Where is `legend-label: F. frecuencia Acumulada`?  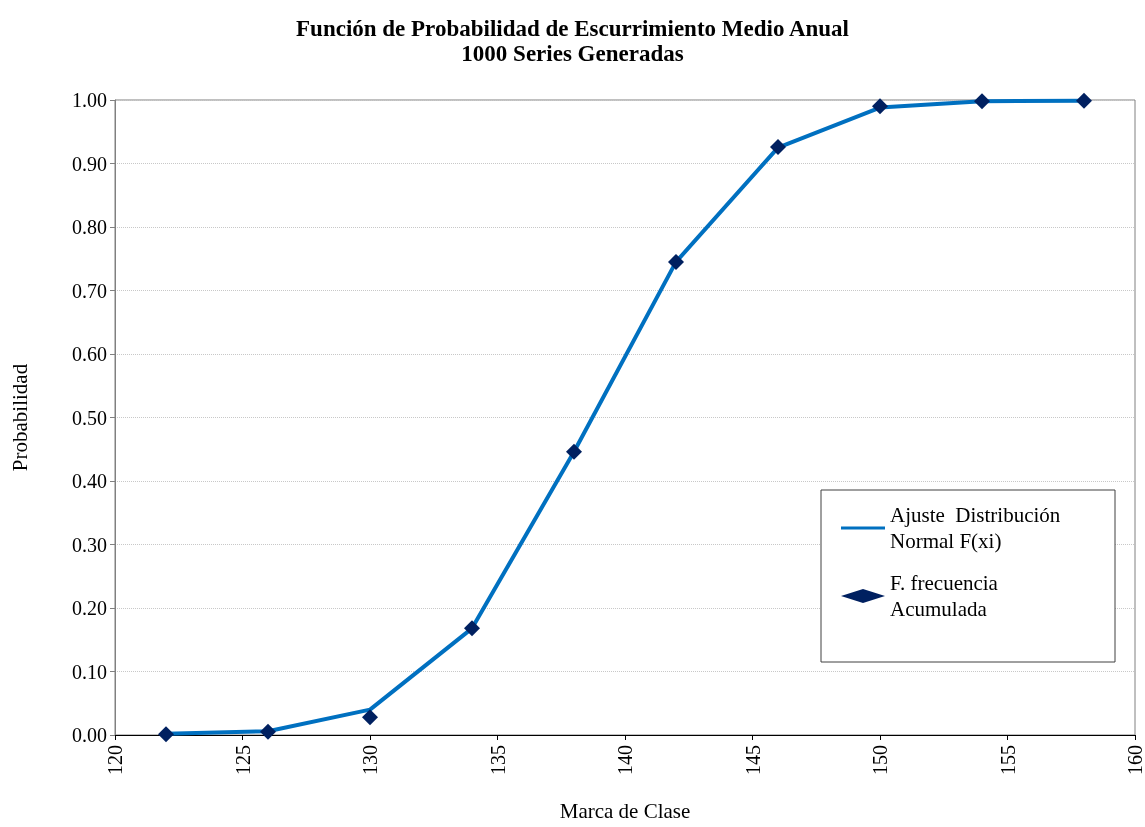 legend-label: F. frecuencia Acumulada is located at coordinates (947, 596).